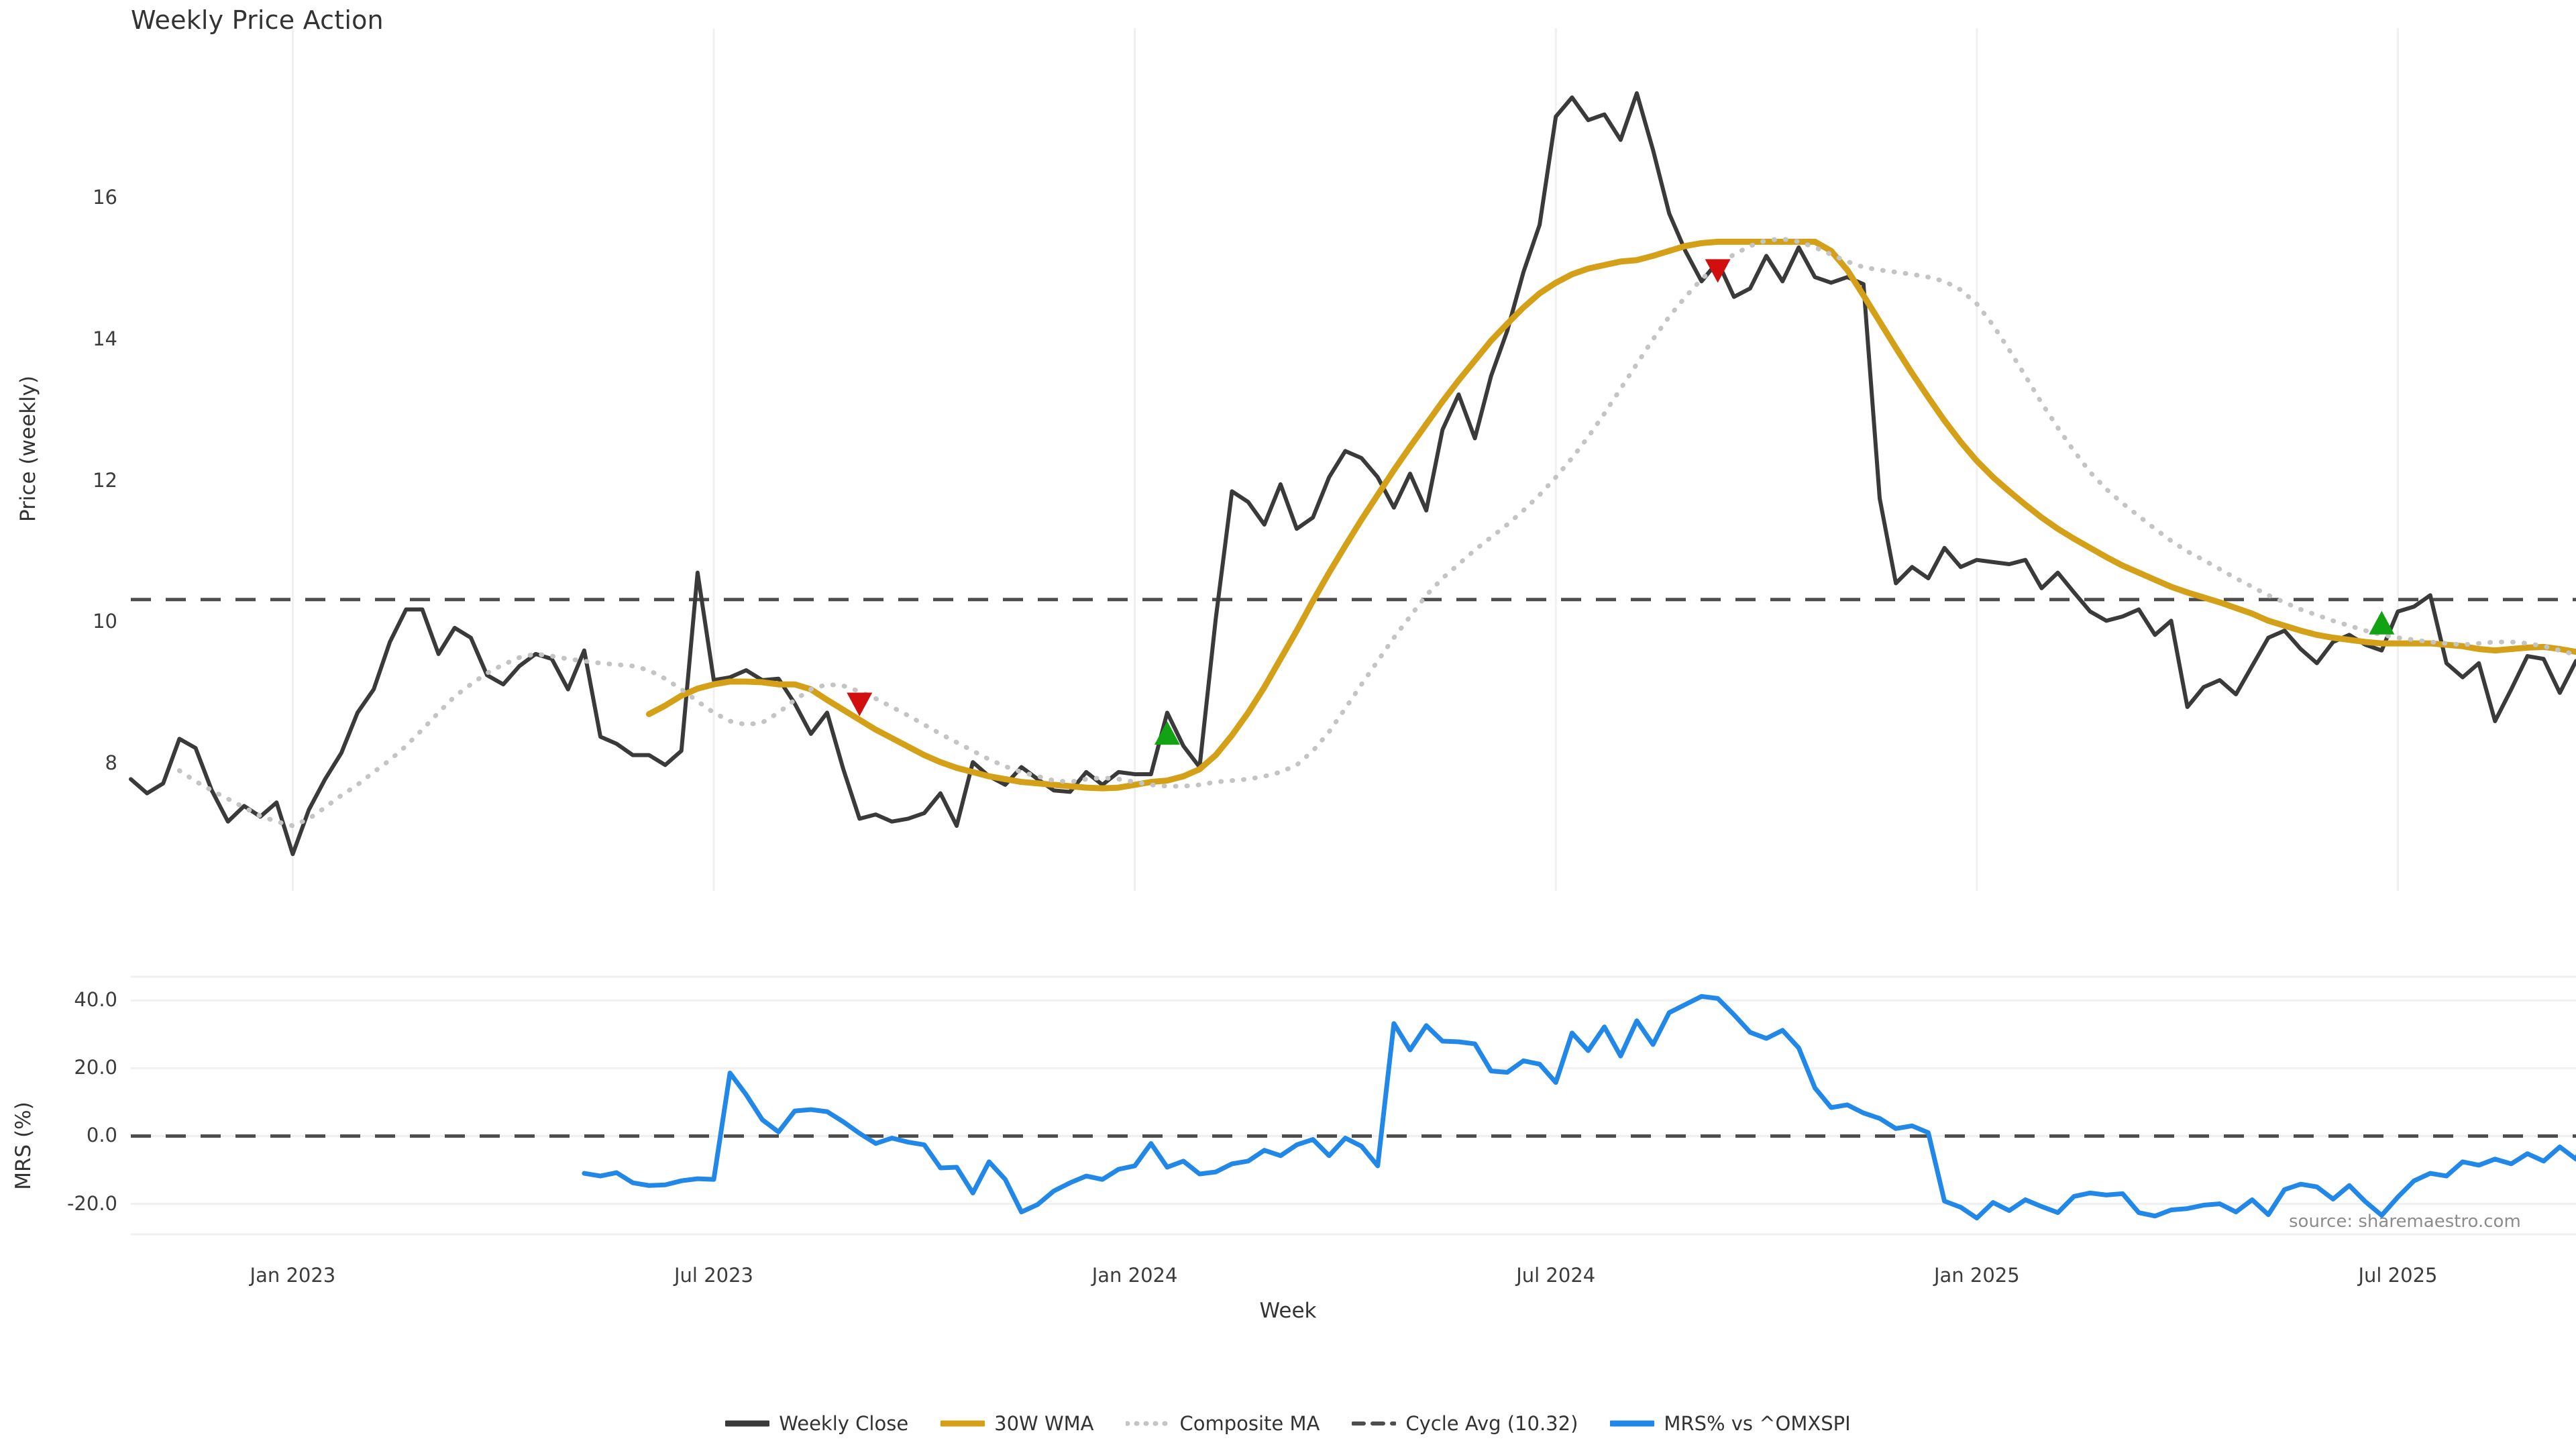 The width and height of the screenshot is (2576, 1449). Describe the element at coordinates (1491, 1423) in the screenshot. I see `legend-label: Cycle Avg (10.32)` at that location.